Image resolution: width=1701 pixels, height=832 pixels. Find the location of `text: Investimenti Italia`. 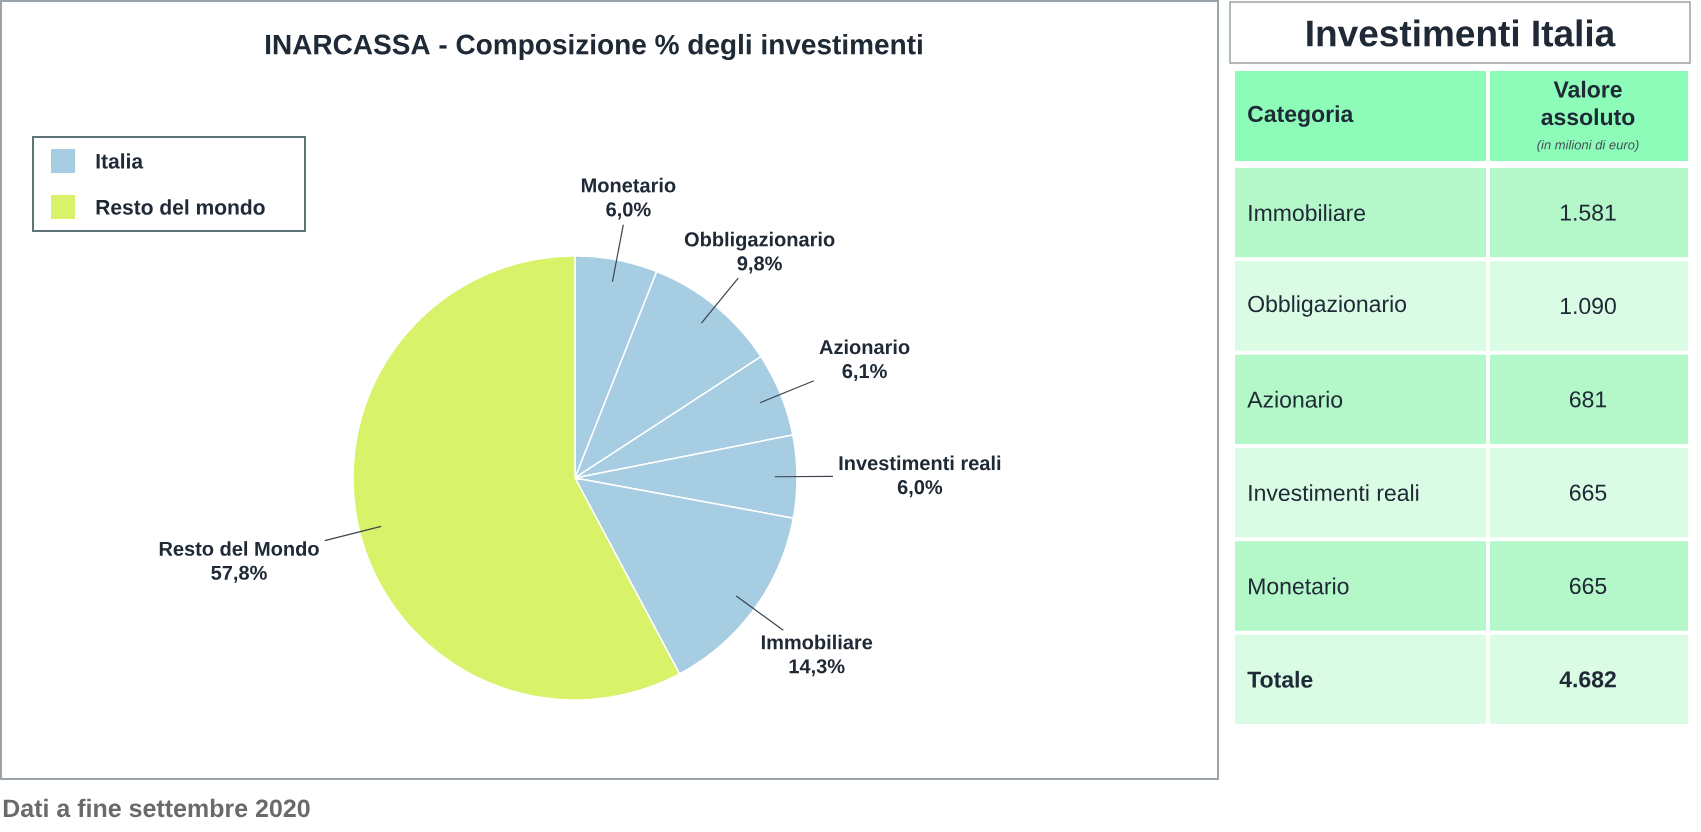

text: Investimenti Italia is located at coordinates (1461, 33).